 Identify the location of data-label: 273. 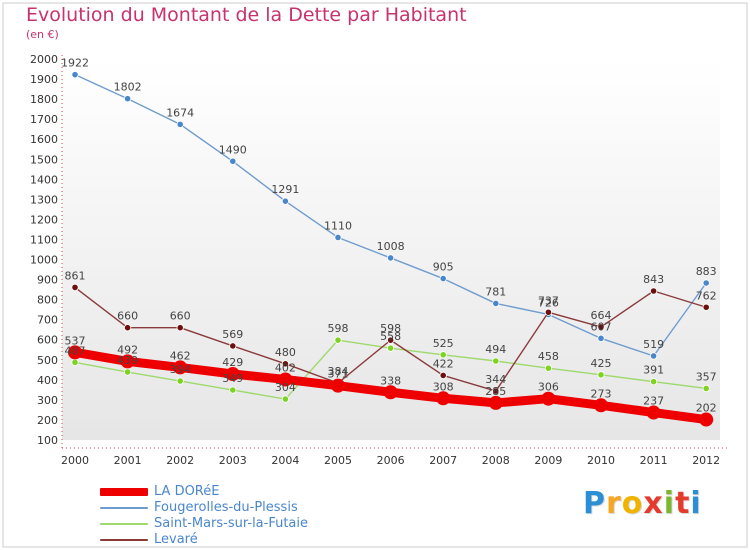
(601, 393).